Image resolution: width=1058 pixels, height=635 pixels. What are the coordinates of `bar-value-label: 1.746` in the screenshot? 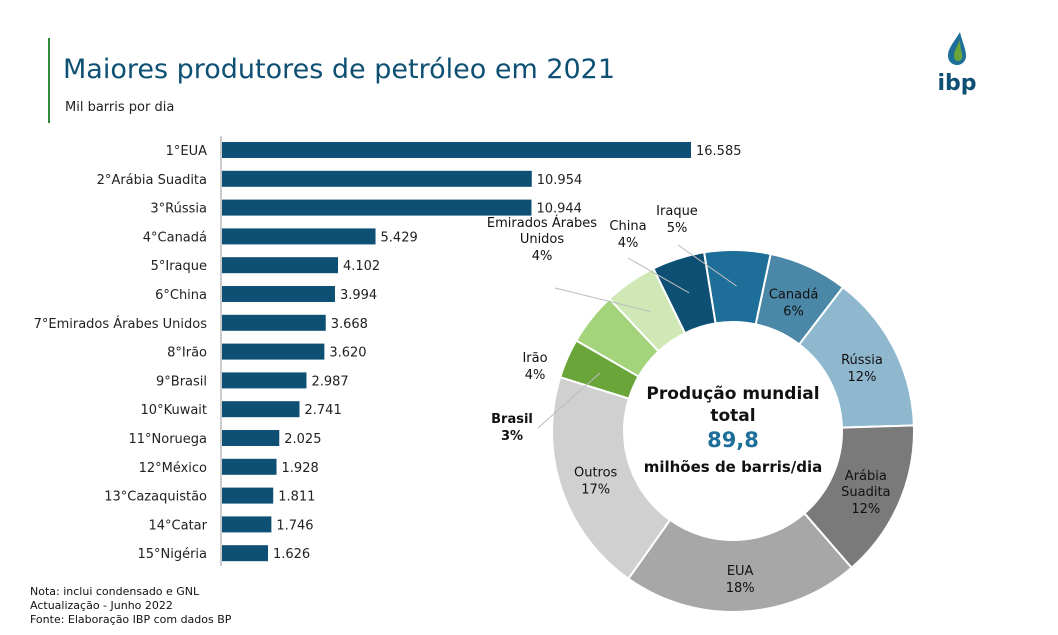 It's located at (294, 525).